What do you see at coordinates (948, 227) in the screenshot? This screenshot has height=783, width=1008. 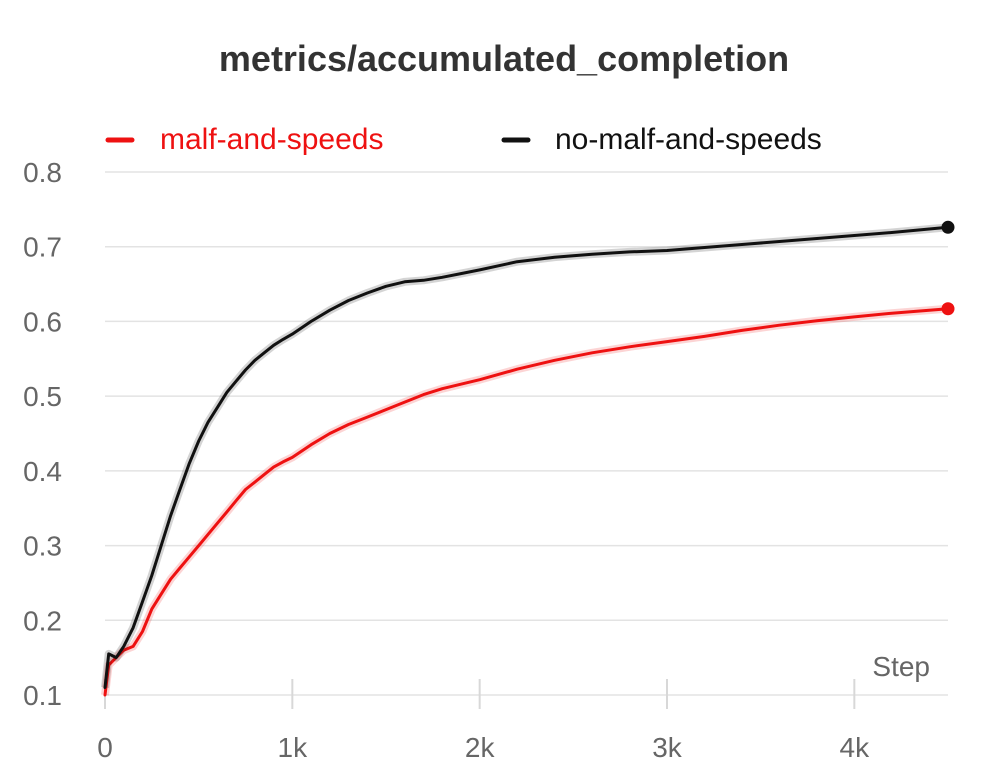 I see `series-endpoint-no-malf-and-speeds` at bounding box center [948, 227].